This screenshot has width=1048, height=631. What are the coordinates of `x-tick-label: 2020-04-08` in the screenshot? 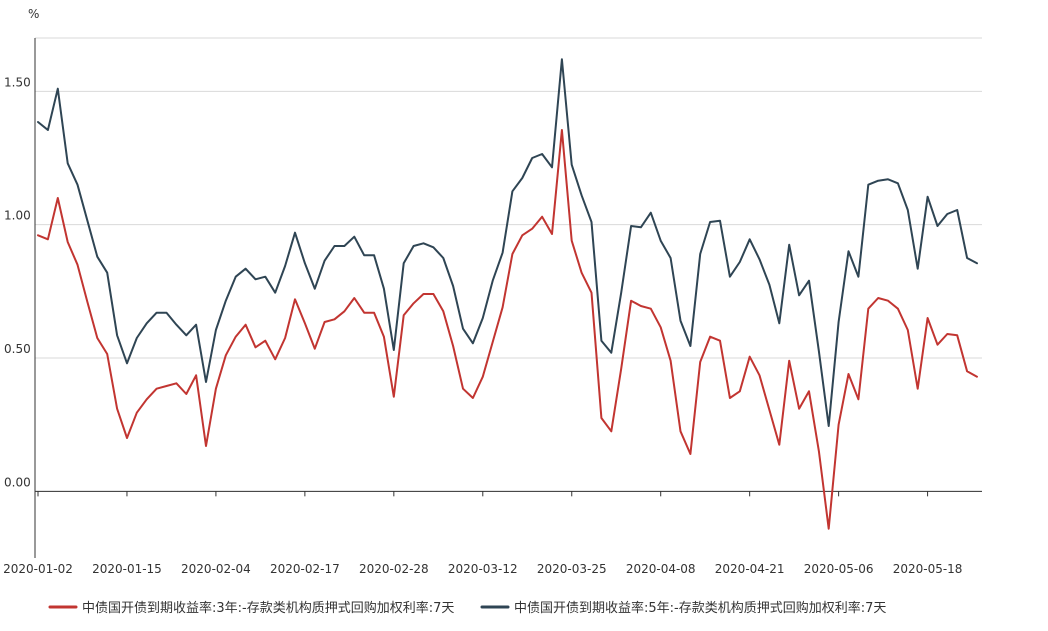 It's located at (661, 569).